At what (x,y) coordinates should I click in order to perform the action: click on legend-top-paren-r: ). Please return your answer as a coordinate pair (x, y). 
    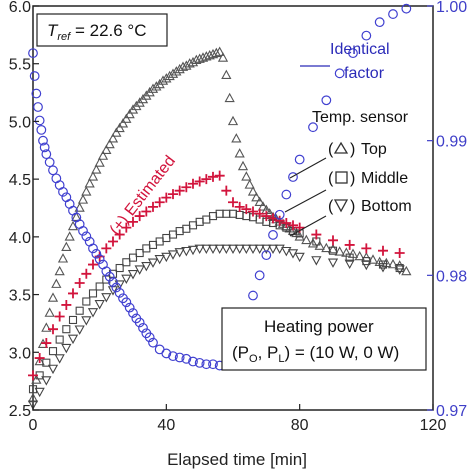
    Looking at the image, I should click on (352, 149).